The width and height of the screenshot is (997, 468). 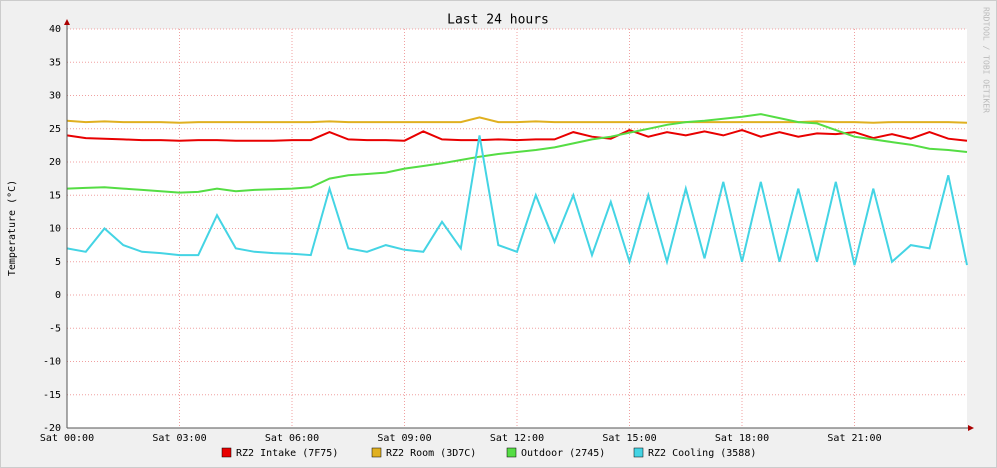 What do you see at coordinates (55, 229) in the screenshot?
I see `y-tick-label: 10` at bounding box center [55, 229].